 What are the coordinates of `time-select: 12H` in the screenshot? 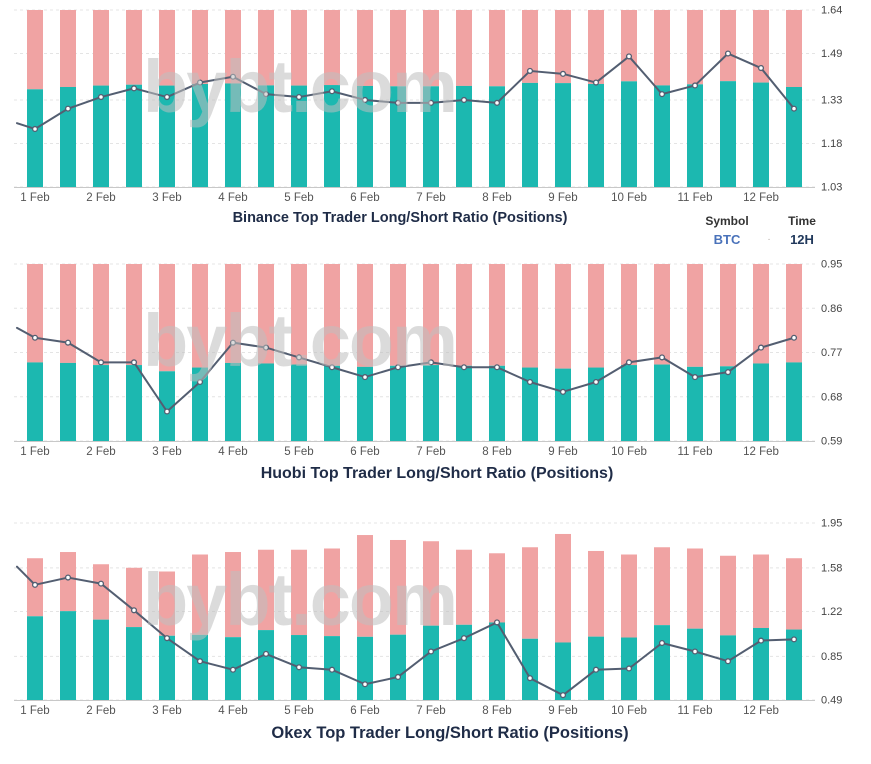 It's located at (802, 239).